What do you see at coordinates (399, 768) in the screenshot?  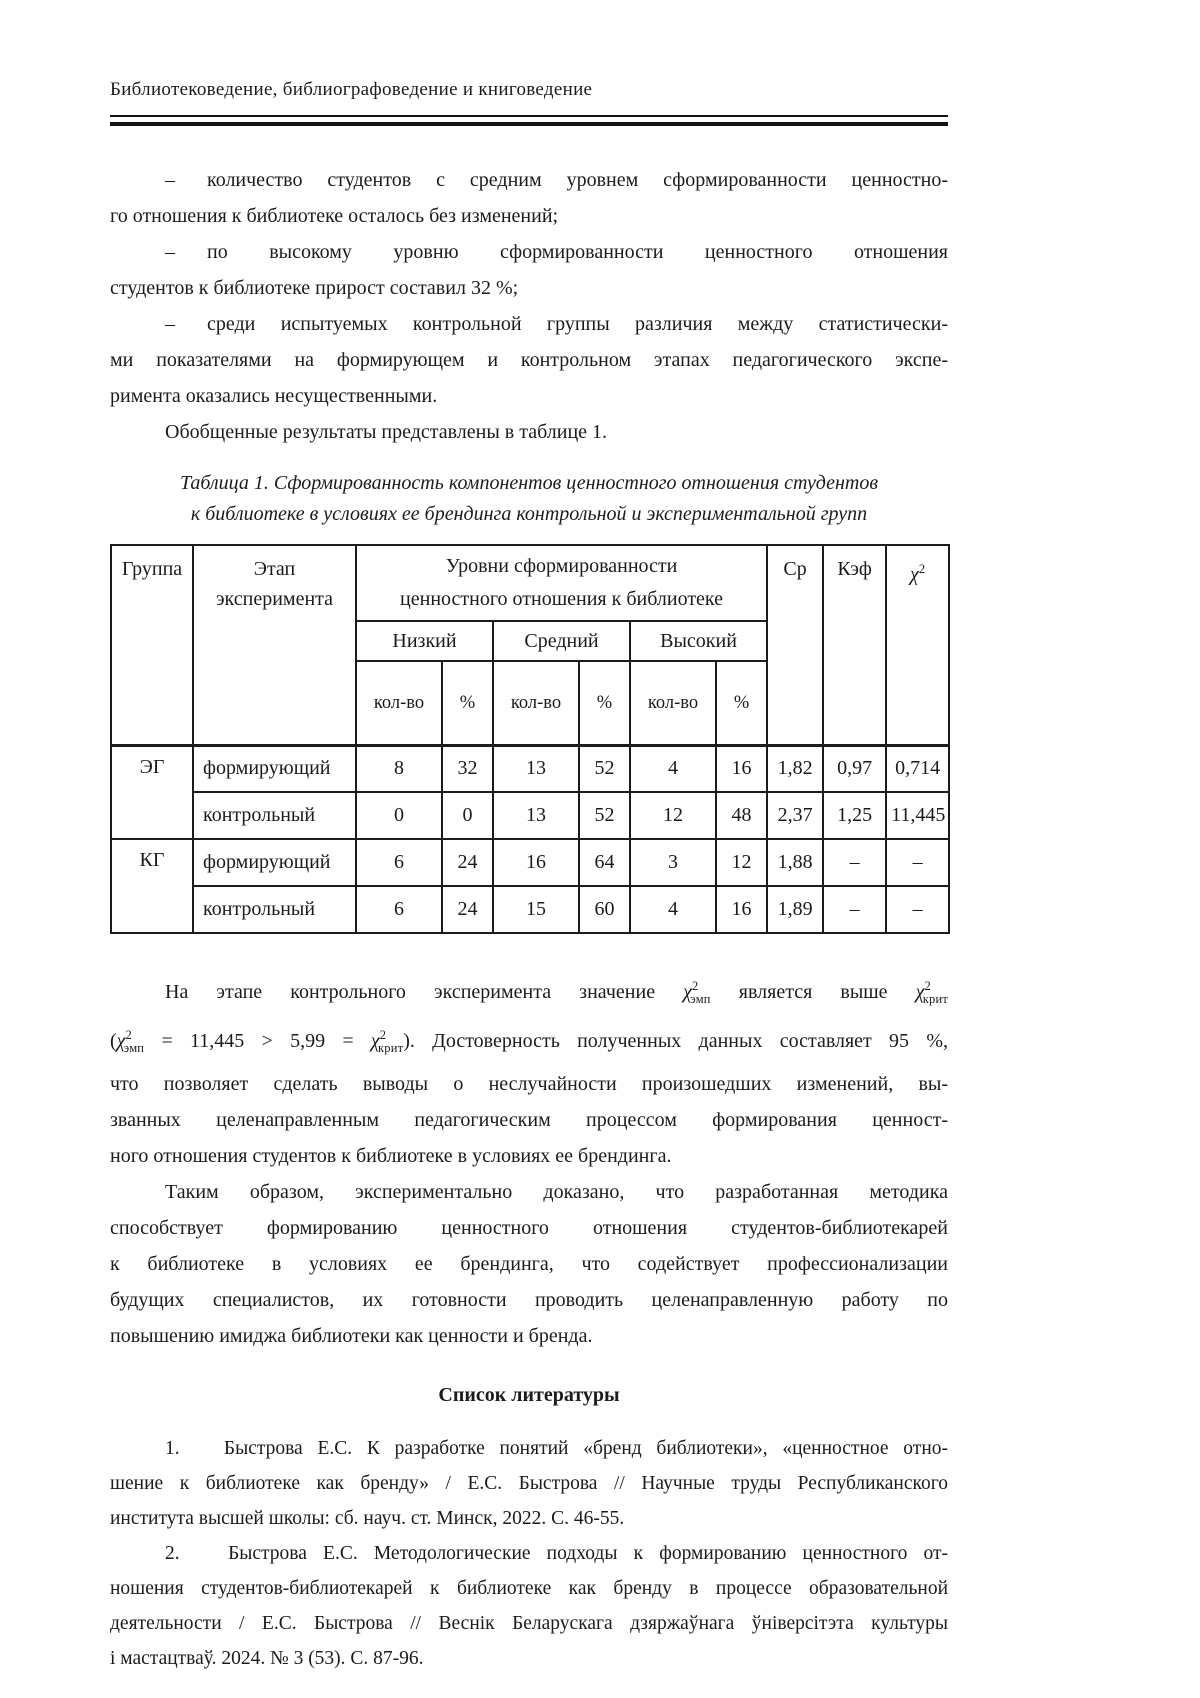 I see `value-cell: 8` at bounding box center [399, 768].